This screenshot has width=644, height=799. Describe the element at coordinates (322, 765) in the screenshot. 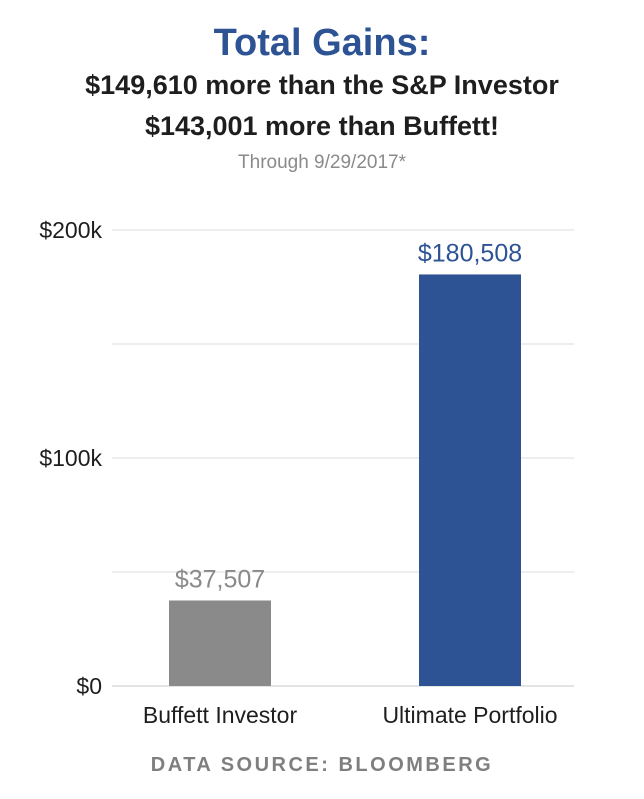

I see `data-source-footer: DATA SOURCE: BLOOMBERG` at that location.